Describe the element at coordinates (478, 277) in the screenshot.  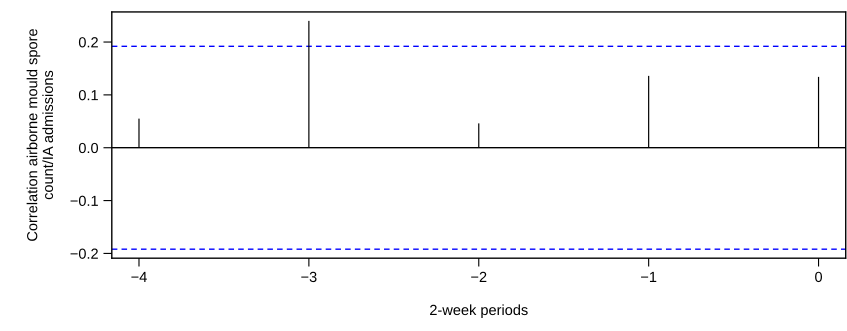
I see `x-tick-label: −2` at that location.